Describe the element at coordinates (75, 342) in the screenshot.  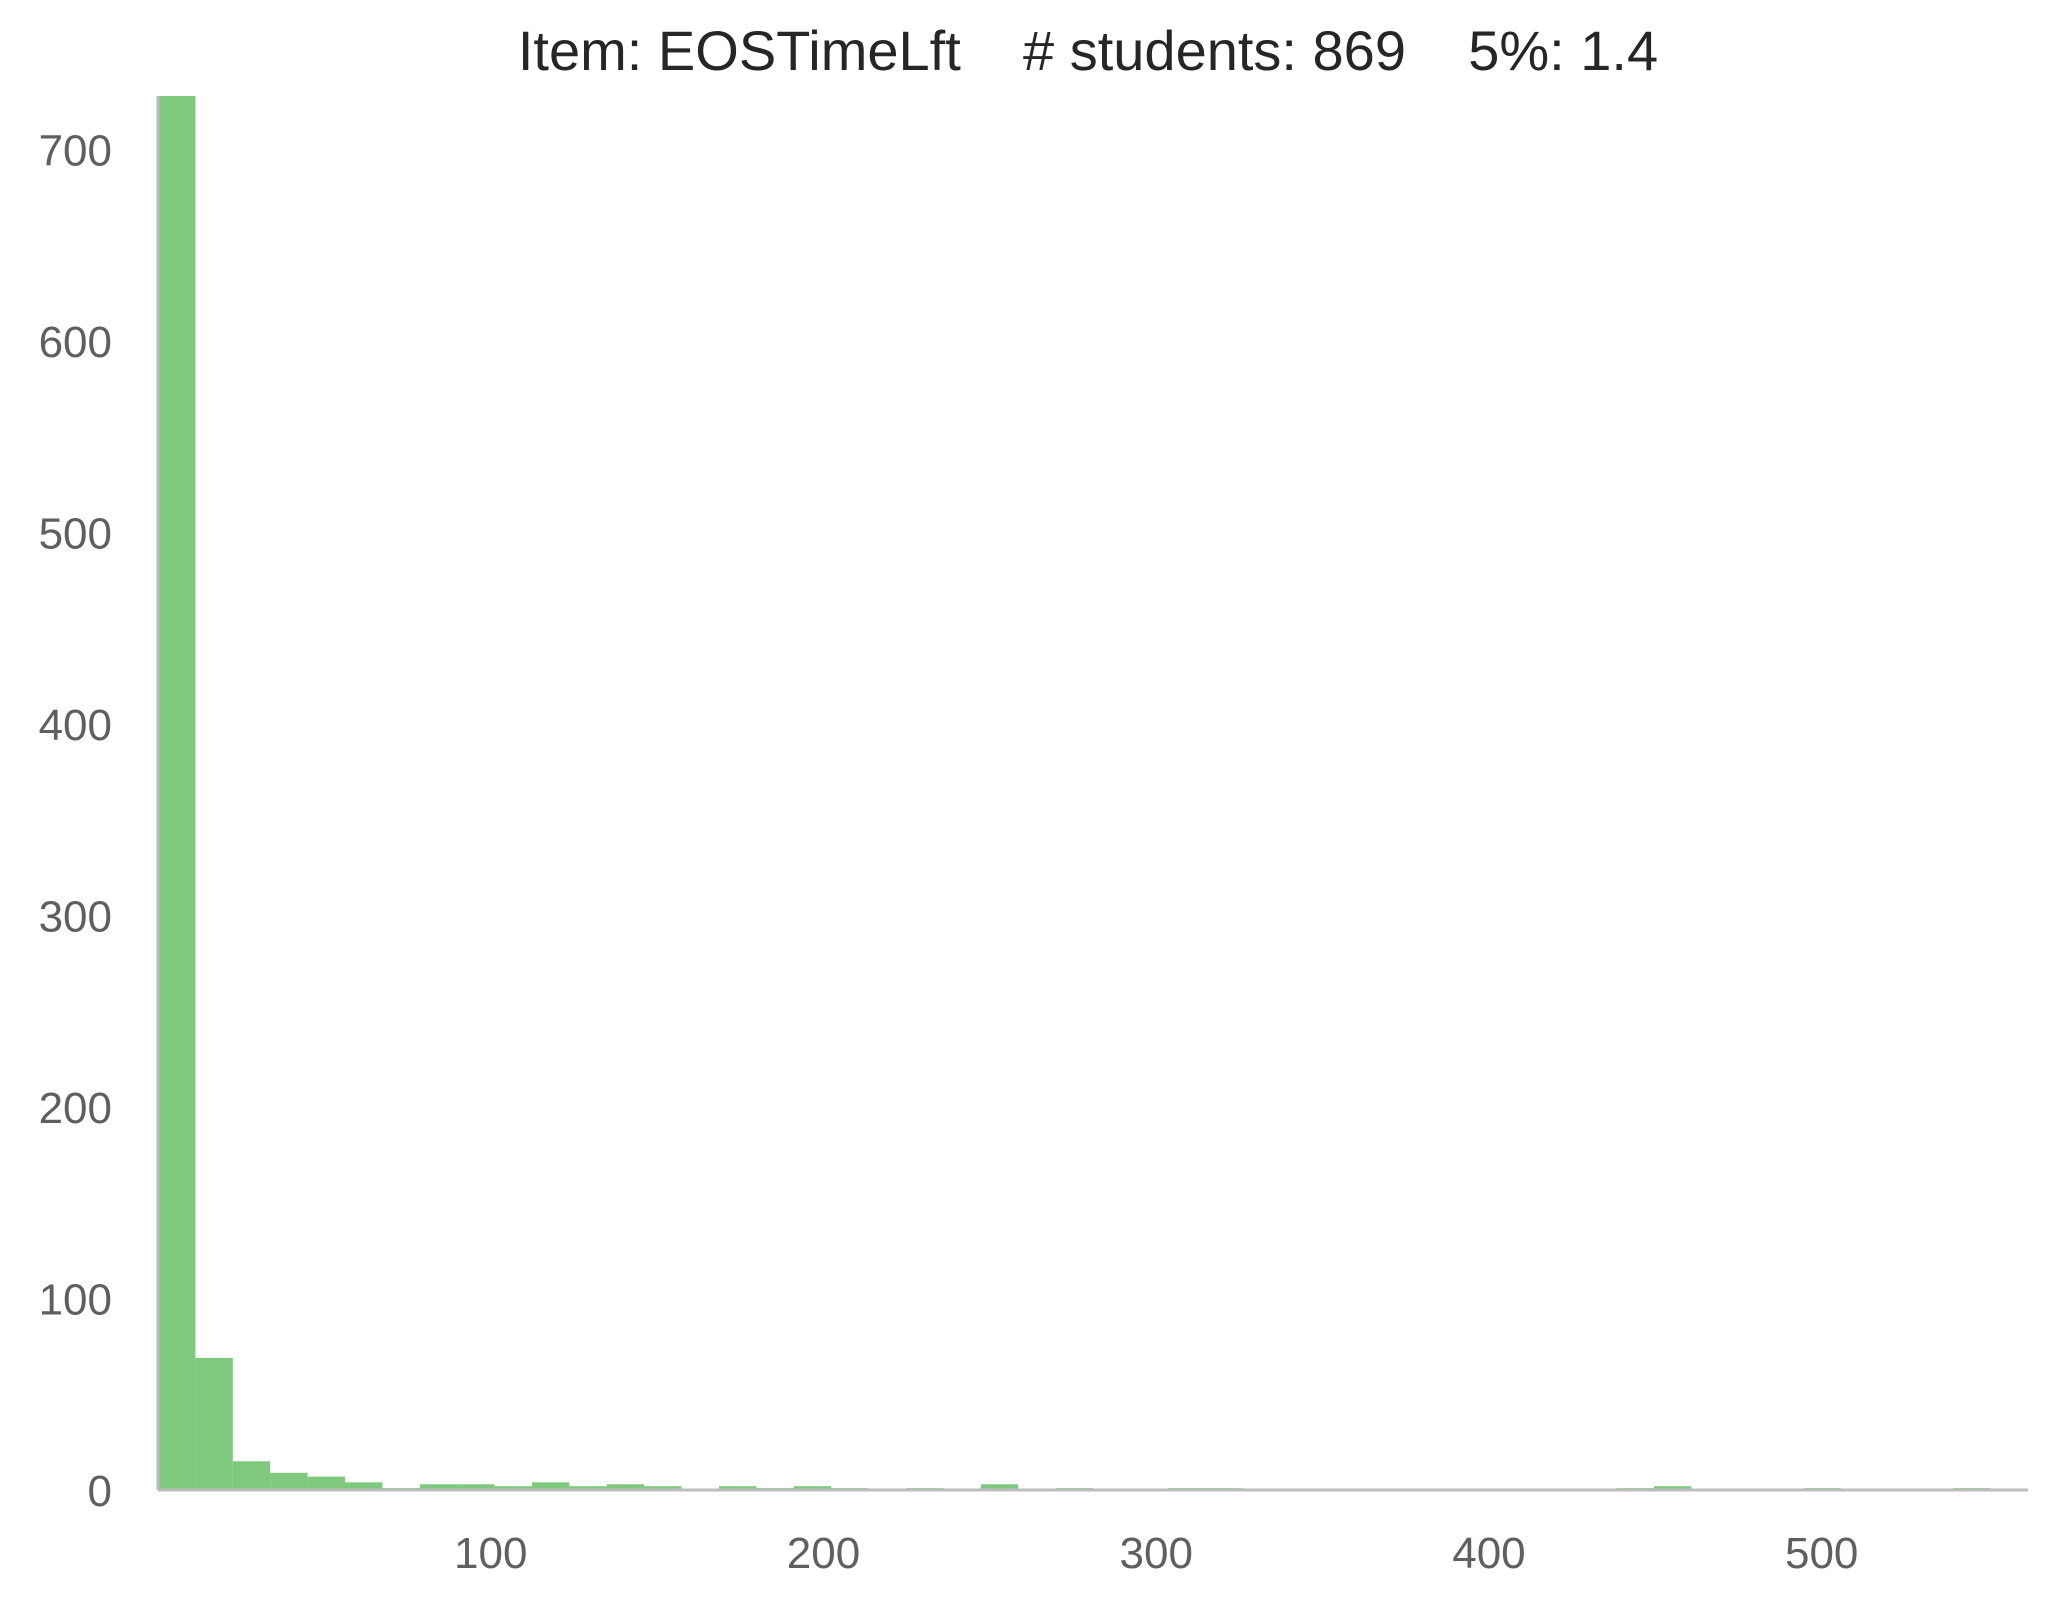
I see `y-tick-label: 600` at that location.